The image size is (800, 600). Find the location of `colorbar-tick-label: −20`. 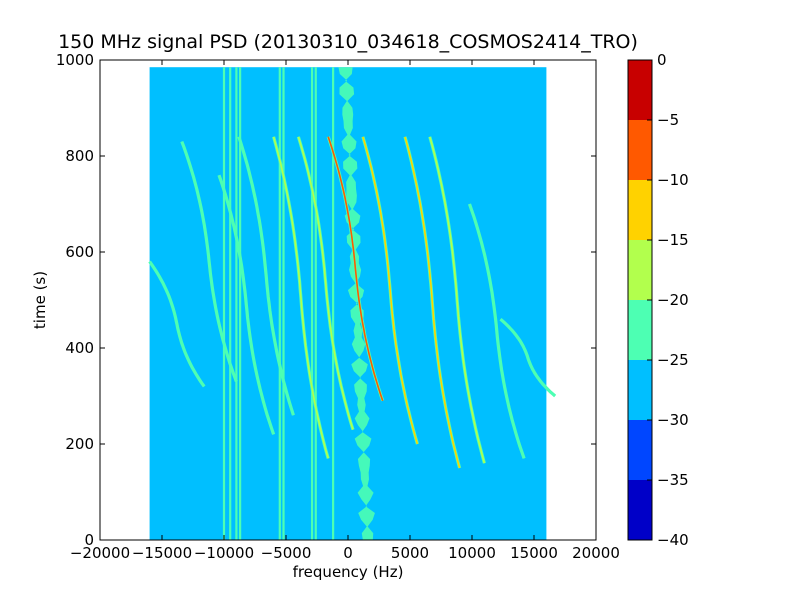

colorbar-tick-label: −20 is located at coordinates (673, 300).